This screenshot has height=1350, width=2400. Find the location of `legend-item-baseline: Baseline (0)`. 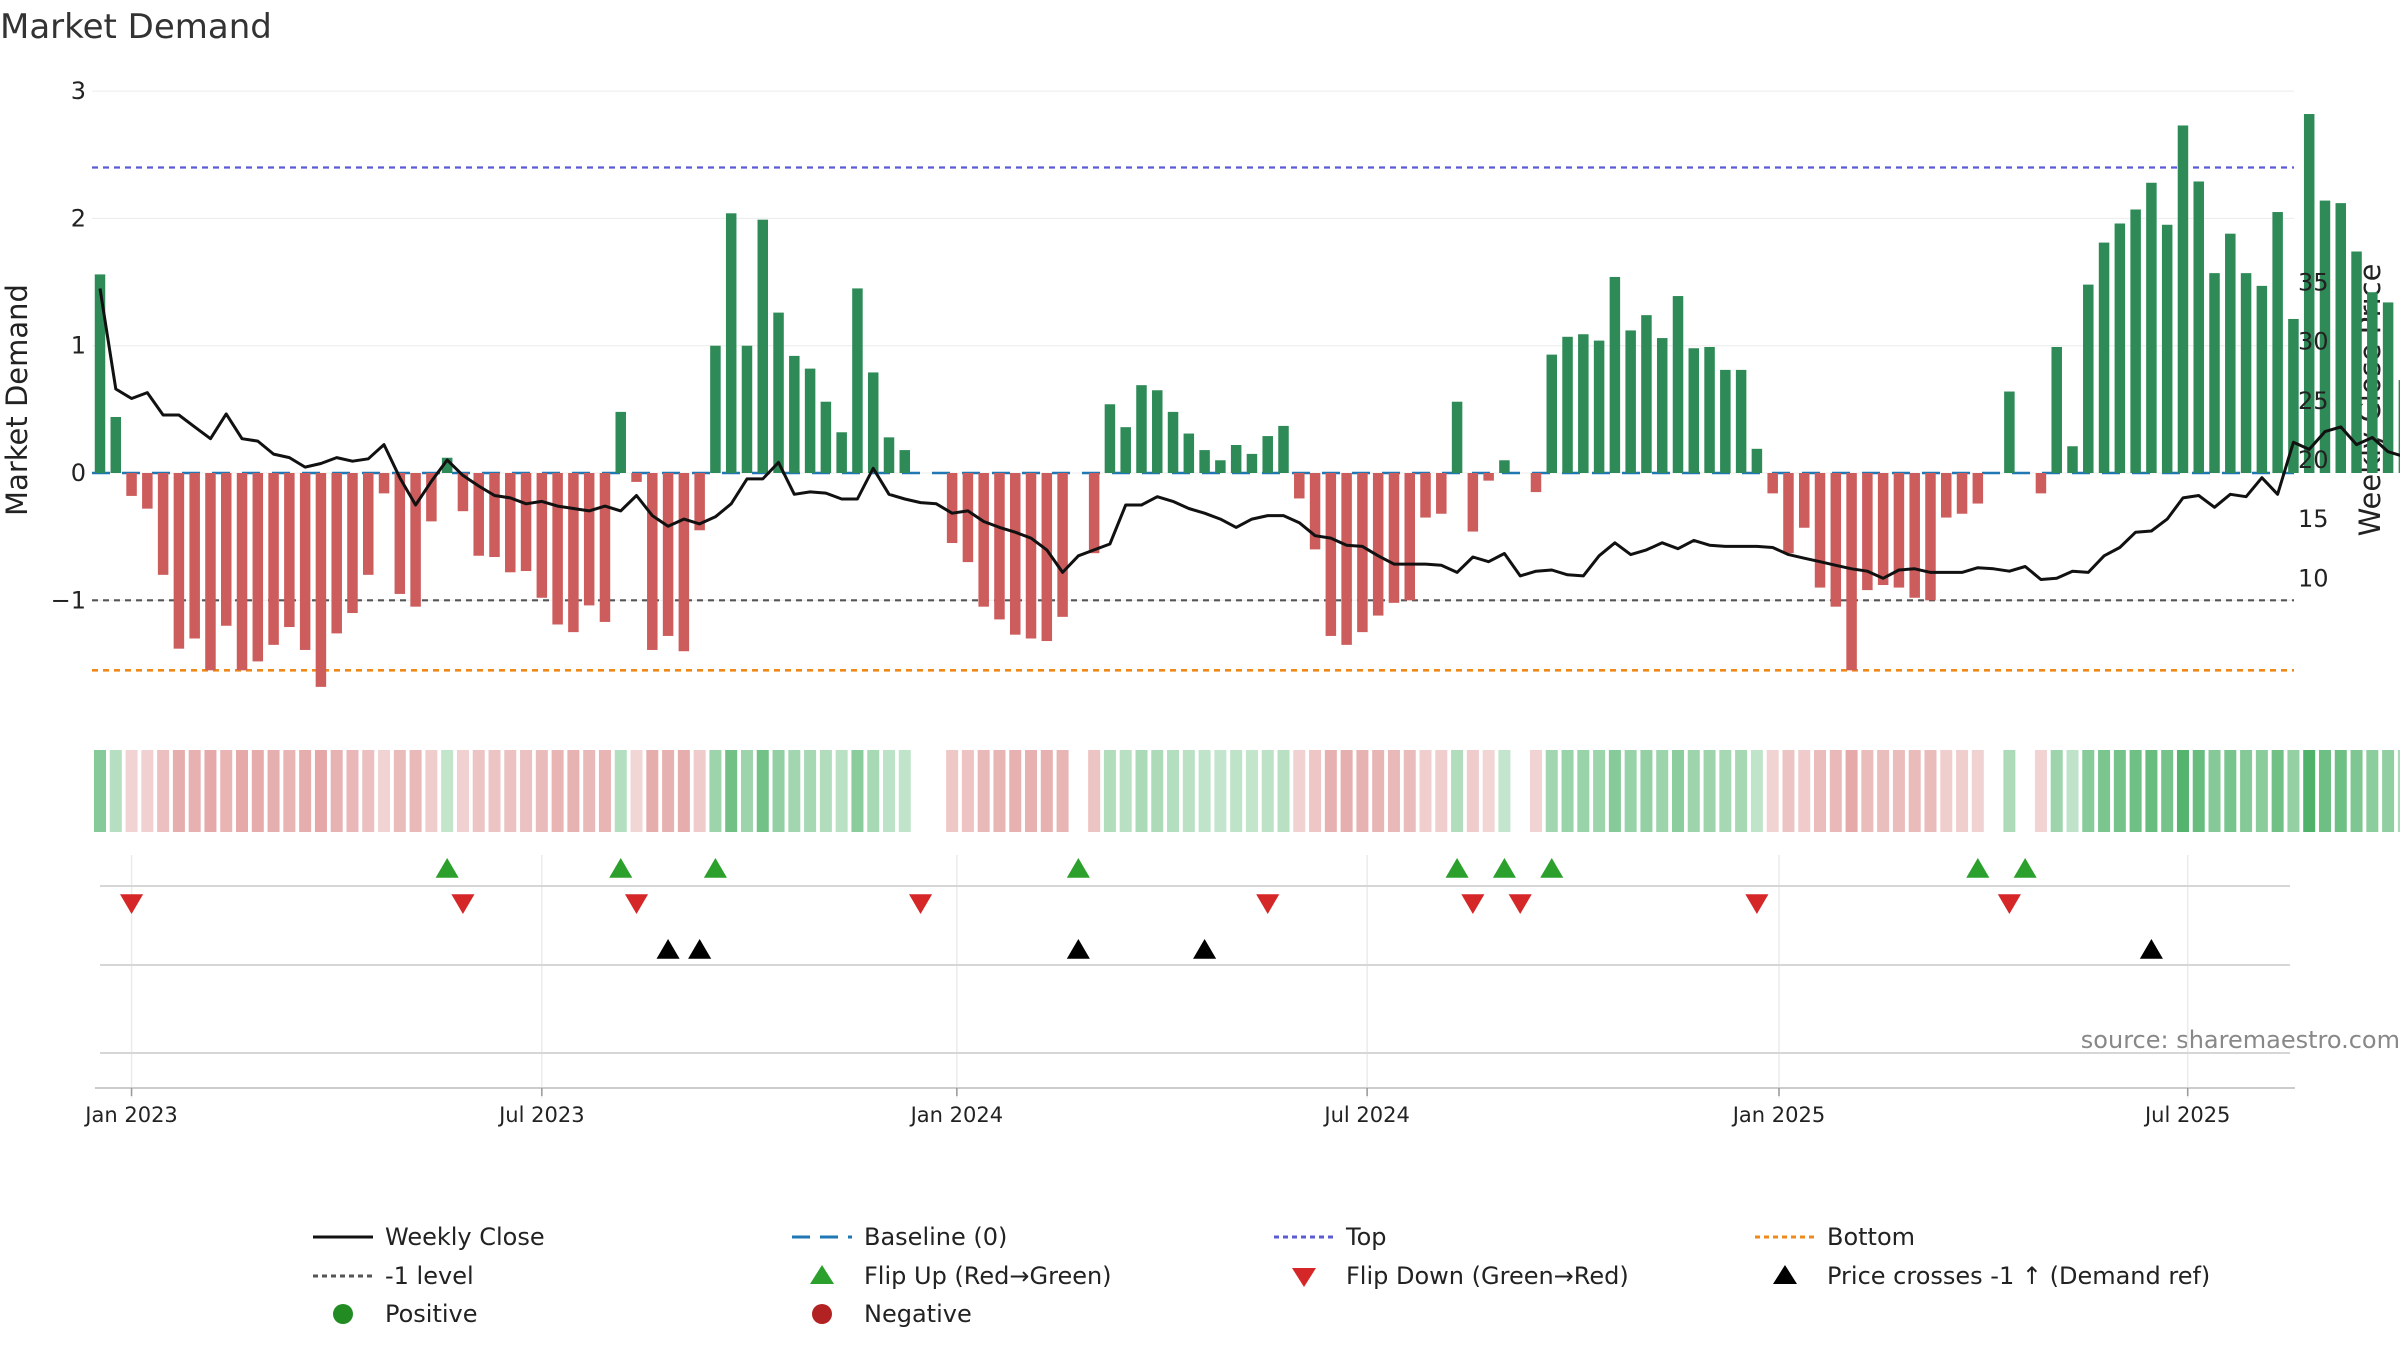

legend-item-baseline: Baseline (0) is located at coordinates (899, 1237).